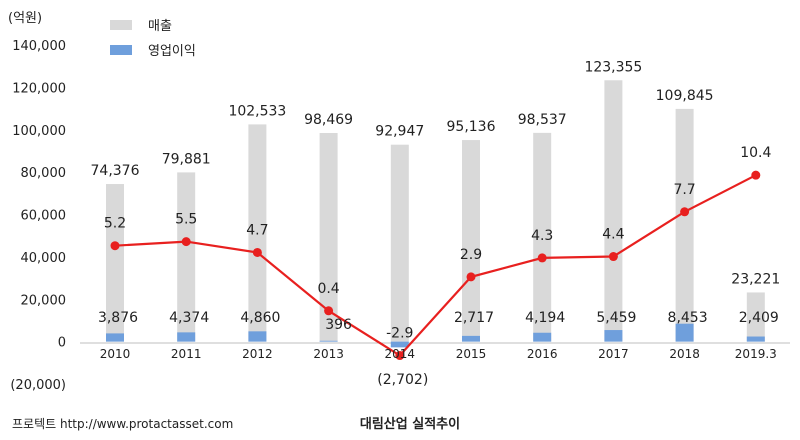  What do you see at coordinates (115, 171) in the screenshot?
I see `sales-value-label: 74,376` at bounding box center [115, 171].